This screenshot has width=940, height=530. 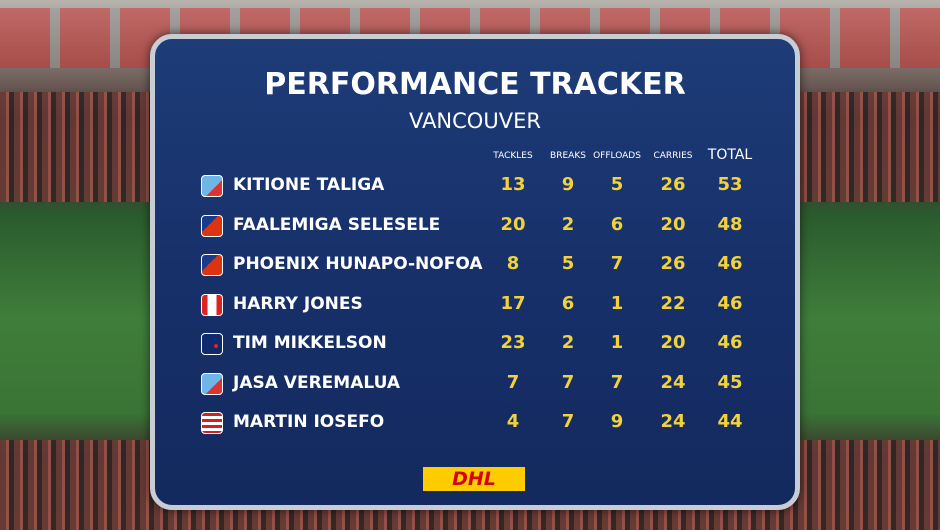 I want to click on total-value: 48, so click(x=730, y=224).